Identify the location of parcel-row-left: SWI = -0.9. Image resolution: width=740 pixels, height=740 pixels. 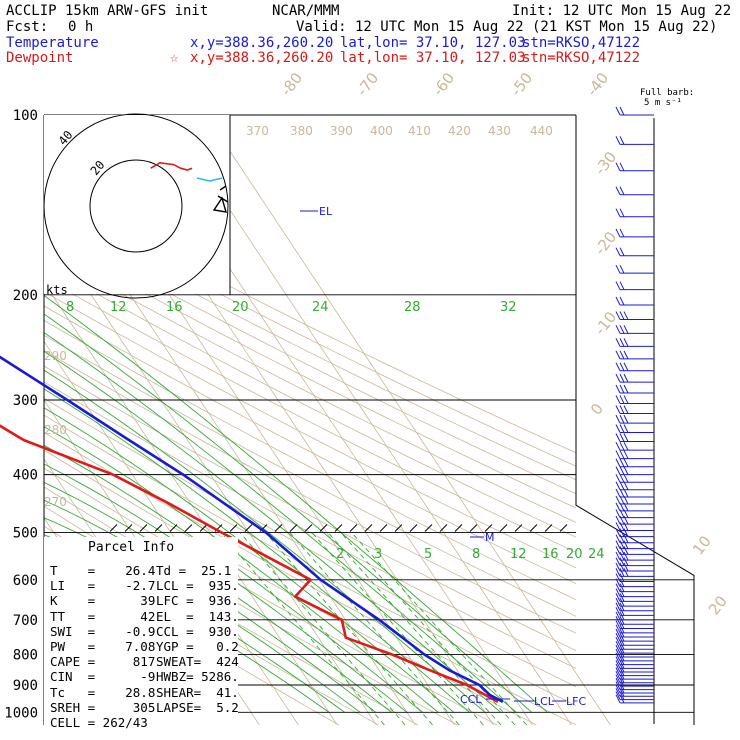
(103, 631).